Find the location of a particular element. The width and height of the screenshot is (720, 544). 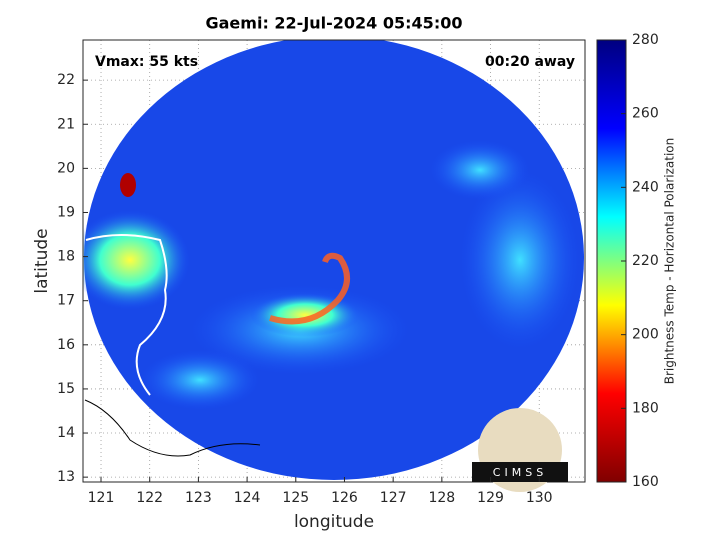

y-tick-label: 18 is located at coordinates (66, 257).